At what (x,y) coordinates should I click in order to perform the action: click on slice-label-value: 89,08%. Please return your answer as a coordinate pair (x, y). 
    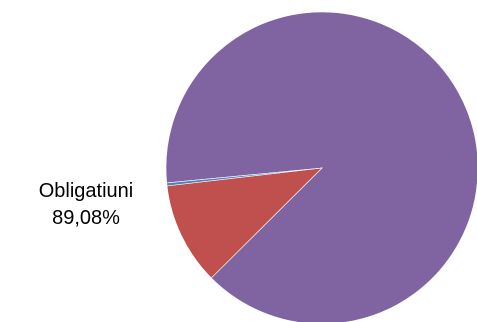
    Looking at the image, I should click on (86, 218).